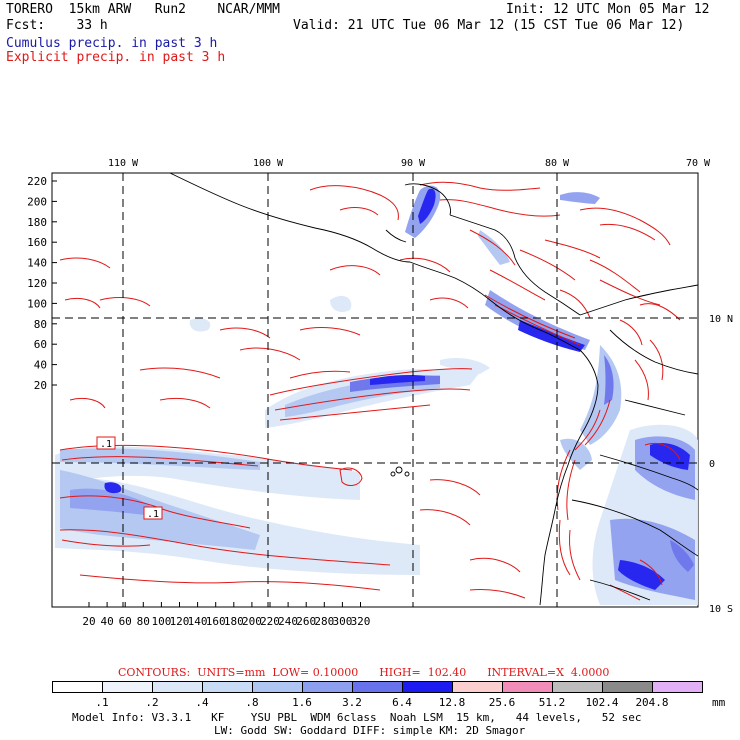  I want to click on contour-label-boxes, so click(129, 478).